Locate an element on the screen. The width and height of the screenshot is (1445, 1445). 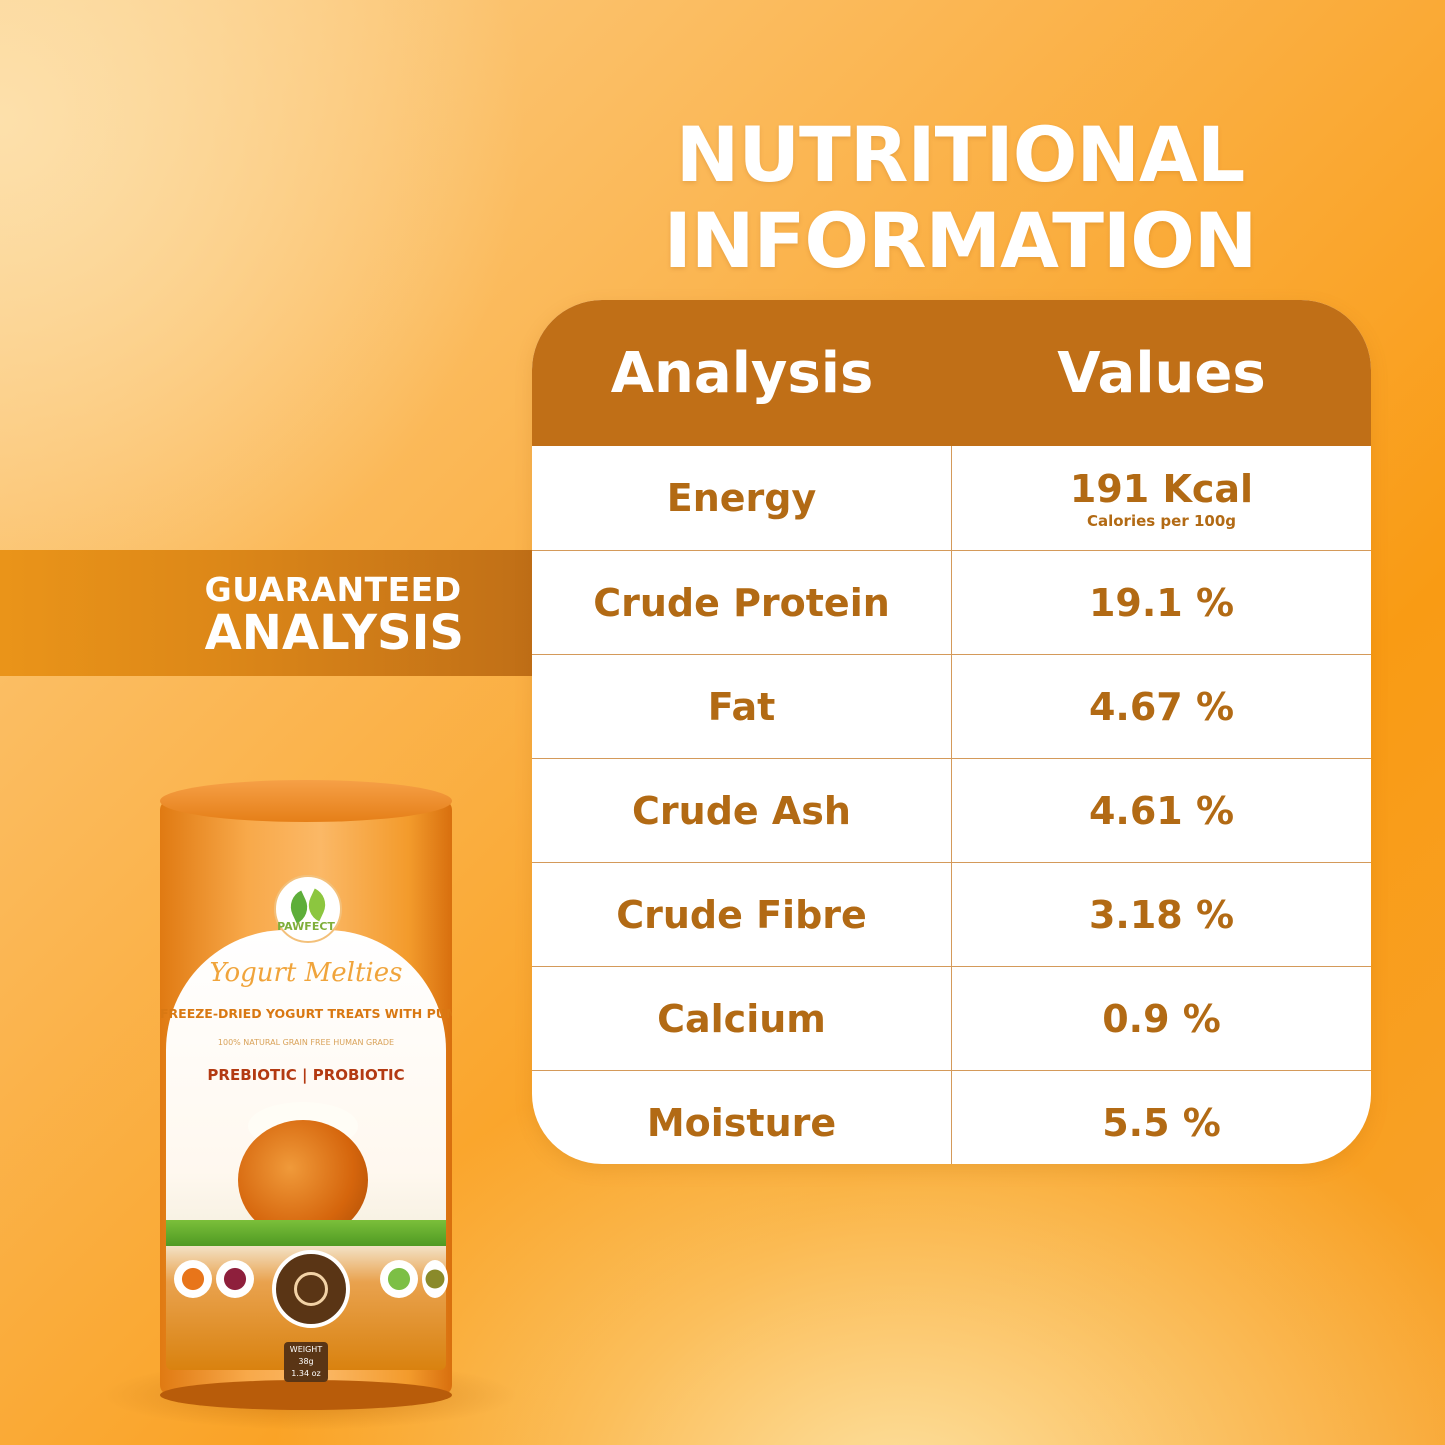
page-title: NUTRITIONAL INFORMATION is located at coordinates (960, 198).